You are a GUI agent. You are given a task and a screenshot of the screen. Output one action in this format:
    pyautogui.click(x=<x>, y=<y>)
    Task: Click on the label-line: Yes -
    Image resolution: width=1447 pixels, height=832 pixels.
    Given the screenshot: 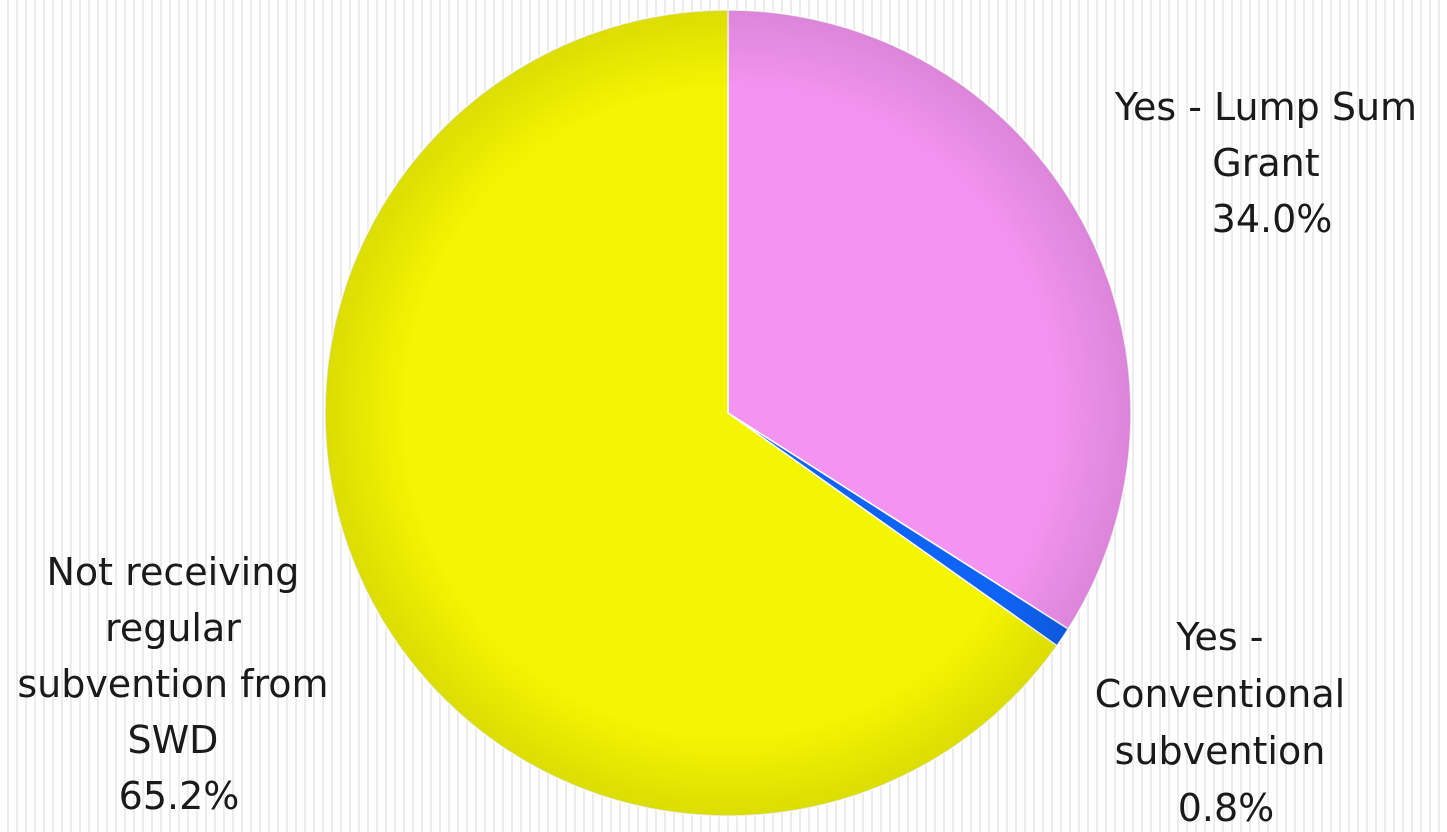 What is the action you would take?
    pyautogui.click(x=1219, y=637)
    